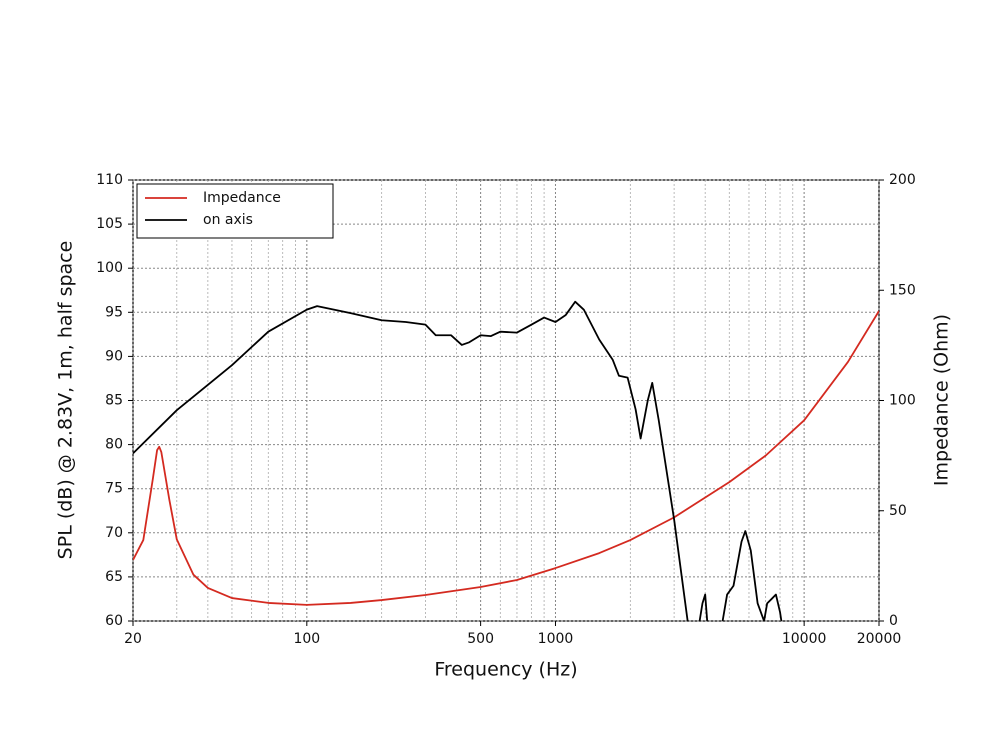 This screenshot has width=1000, height=749. I want to click on x-tick-label: 100, so click(306, 639).